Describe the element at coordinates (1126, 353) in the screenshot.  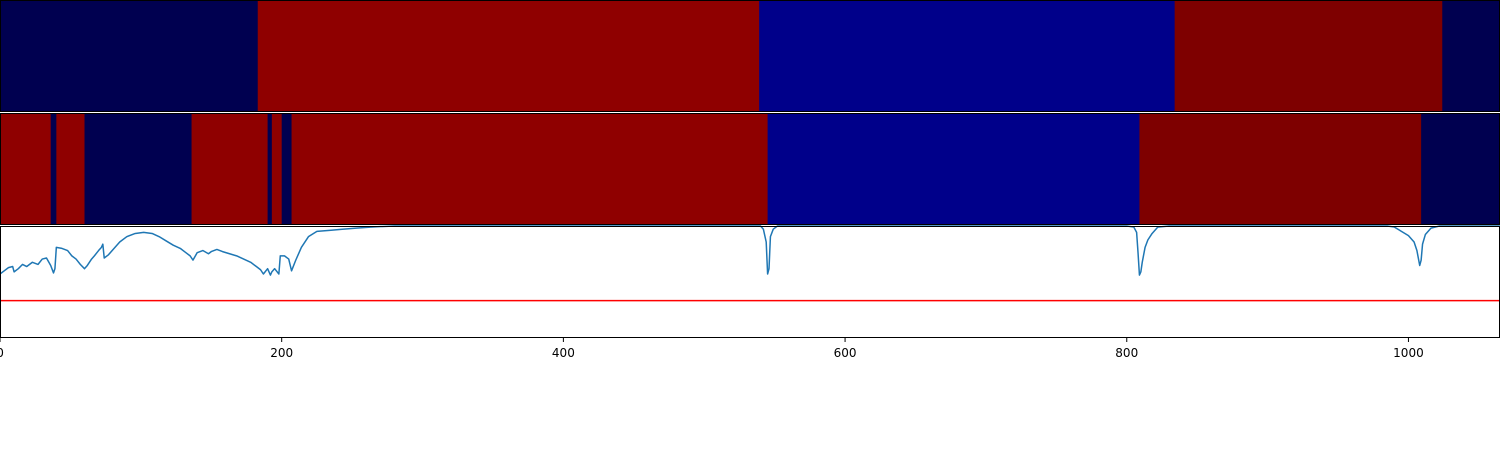
I see `x-tick-label-800: 800` at that location.